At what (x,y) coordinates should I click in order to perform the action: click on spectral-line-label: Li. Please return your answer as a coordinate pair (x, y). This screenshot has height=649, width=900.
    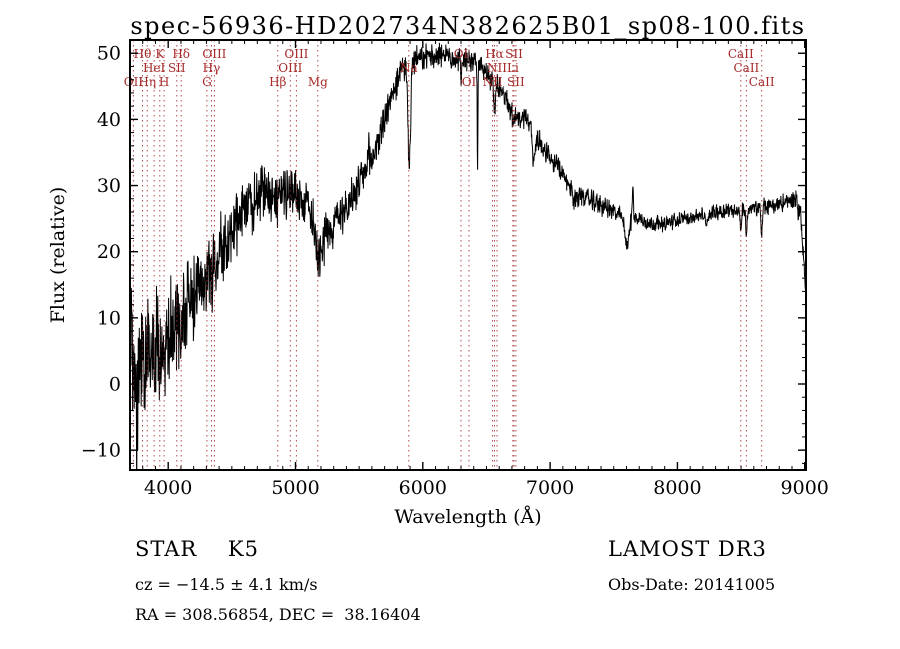
    Looking at the image, I should click on (513, 68).